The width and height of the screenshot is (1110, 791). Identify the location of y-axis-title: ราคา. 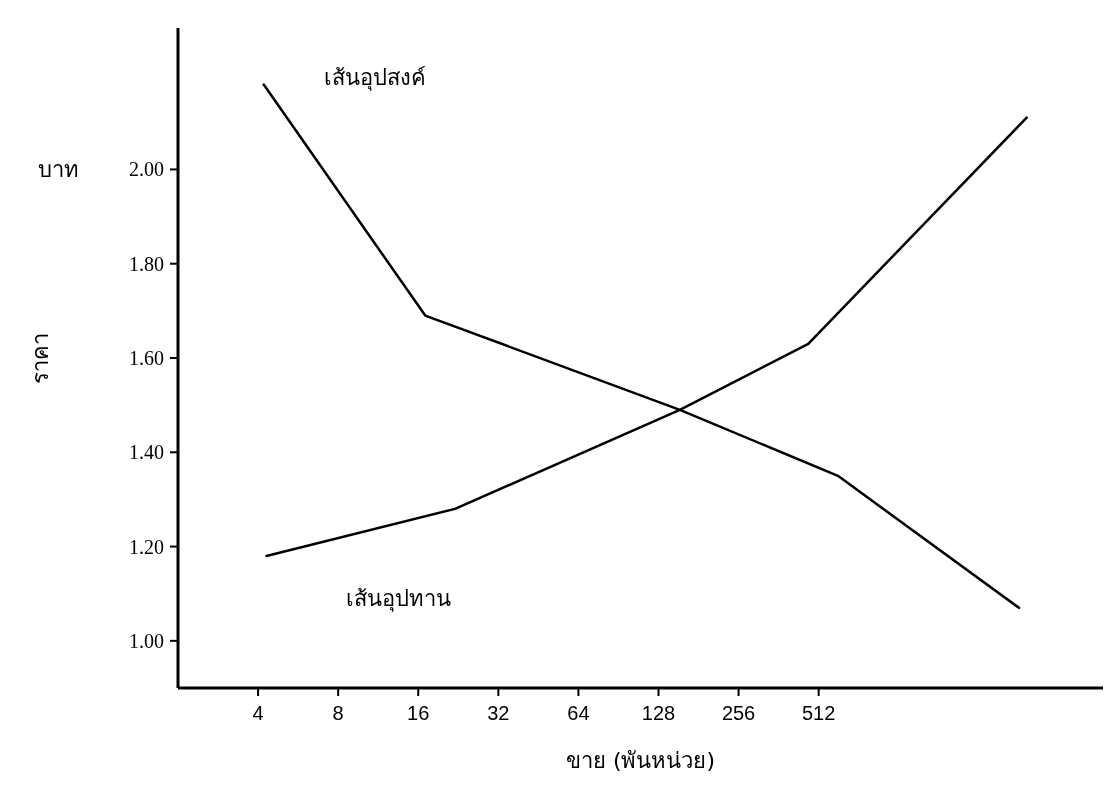
(40, 358).